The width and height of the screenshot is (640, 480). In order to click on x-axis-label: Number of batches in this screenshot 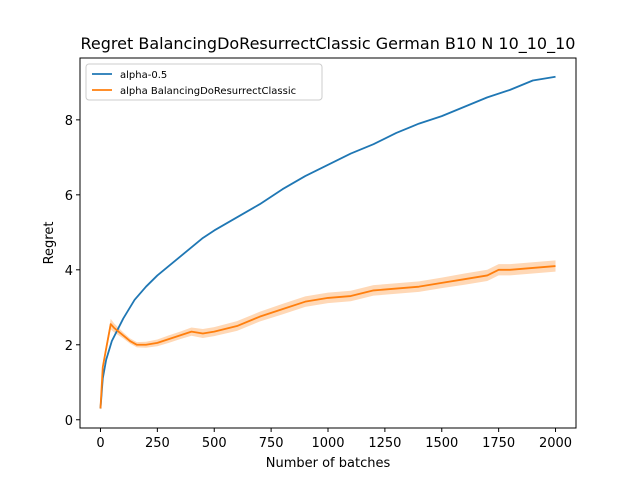, I will do `click(328, 463)`.